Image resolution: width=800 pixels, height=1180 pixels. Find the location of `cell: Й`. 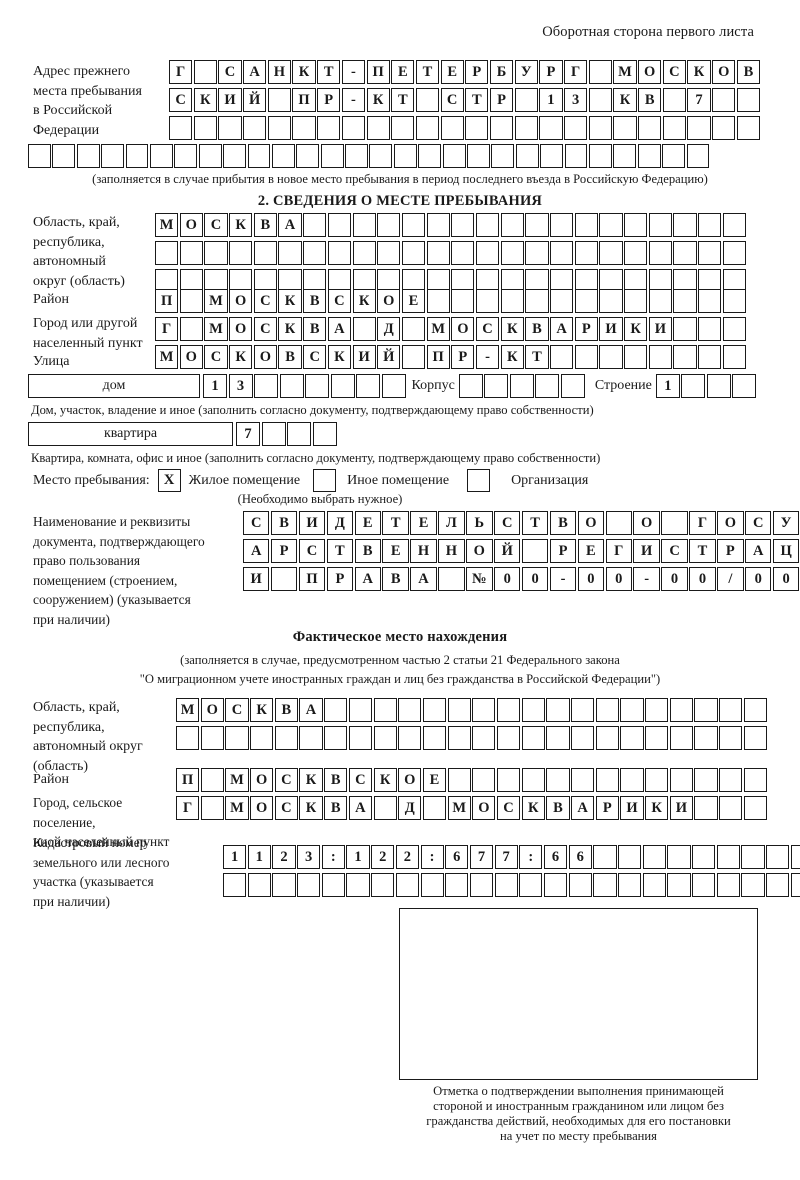

cell: Й is located at coordinates (507, 551).